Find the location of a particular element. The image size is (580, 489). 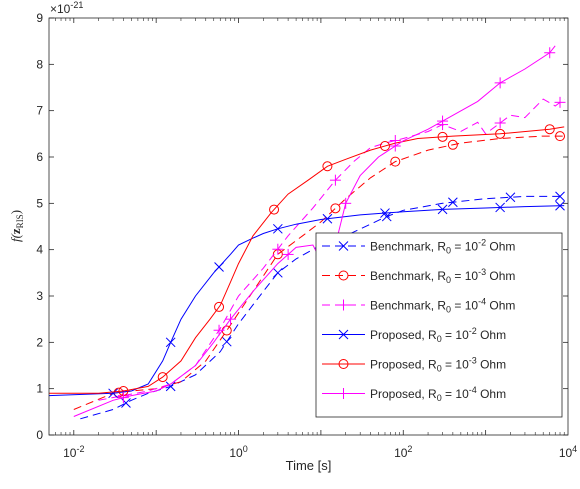

legend-label-3: Benchmark, R0 = 10-4 Ohm is located at coordinates (442, 306).